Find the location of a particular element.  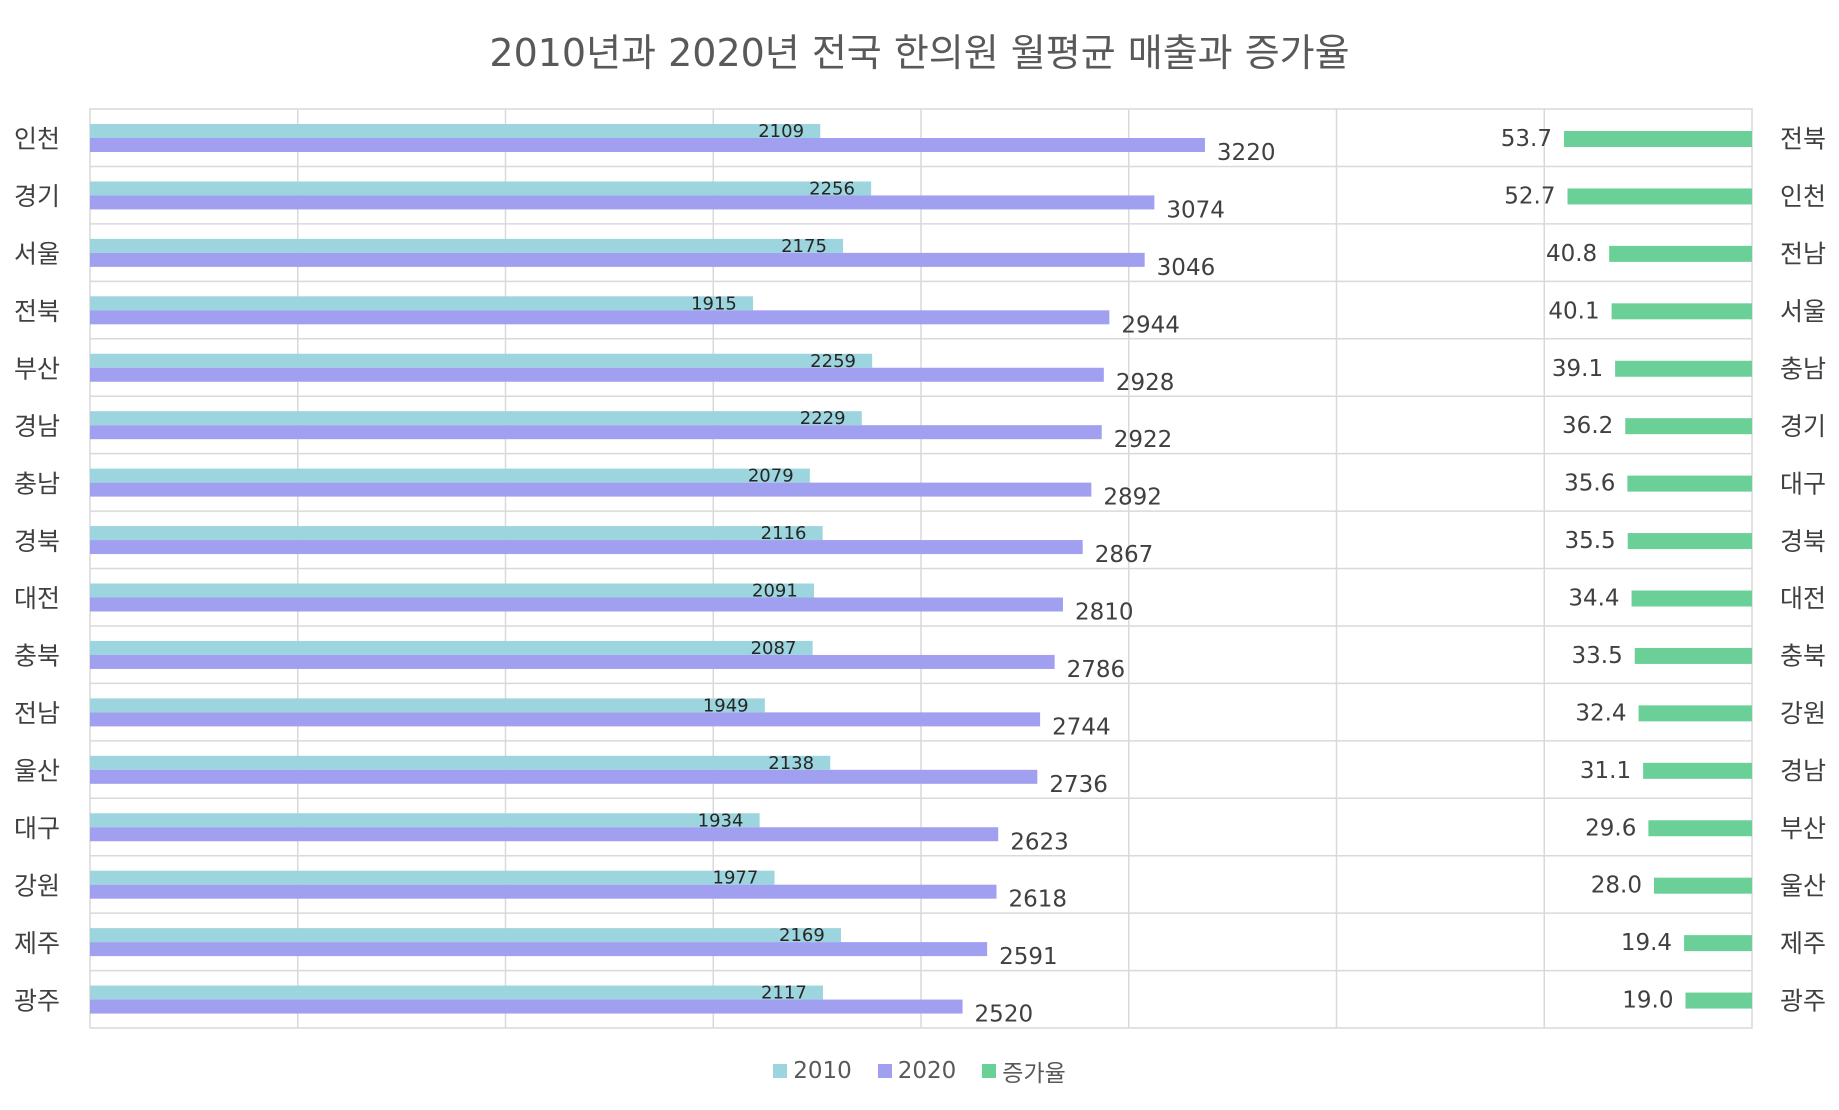

data-label-2020: 2810 is located at coordinates (1104, 613).